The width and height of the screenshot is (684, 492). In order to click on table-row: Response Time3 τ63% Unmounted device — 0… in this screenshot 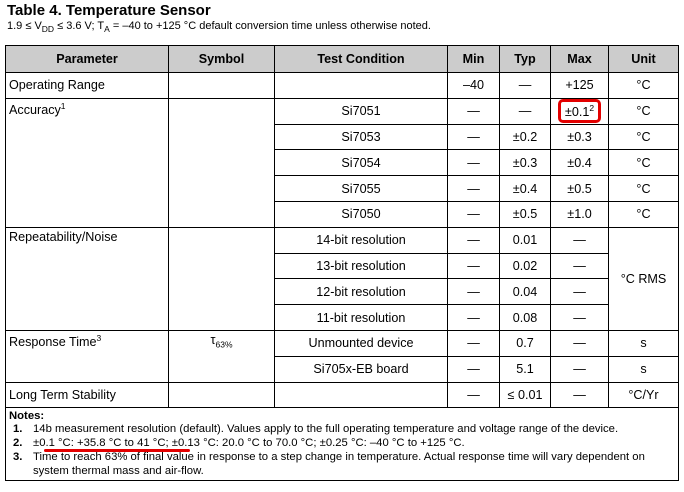, I will do `click(342, 356)`.